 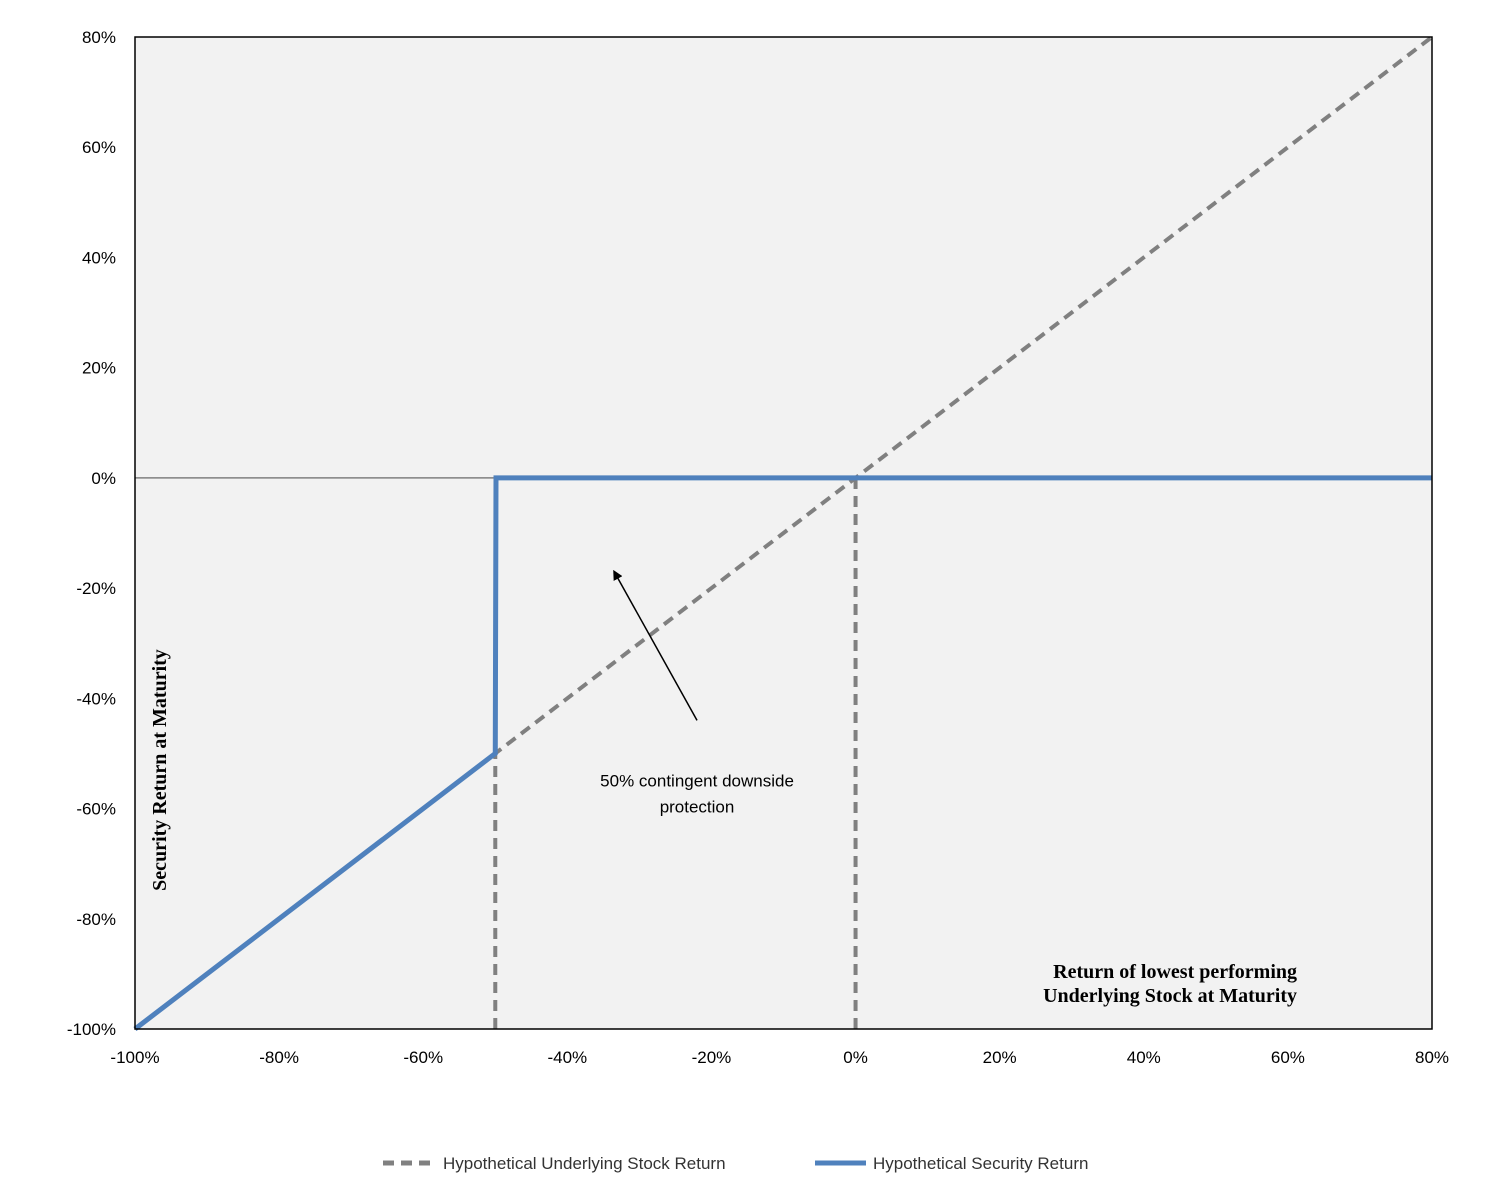 What do you see at coordinates (279, 1057) in the screenshot?
I see `x-tick-label: -80%` at bounding box center [279, 1057].